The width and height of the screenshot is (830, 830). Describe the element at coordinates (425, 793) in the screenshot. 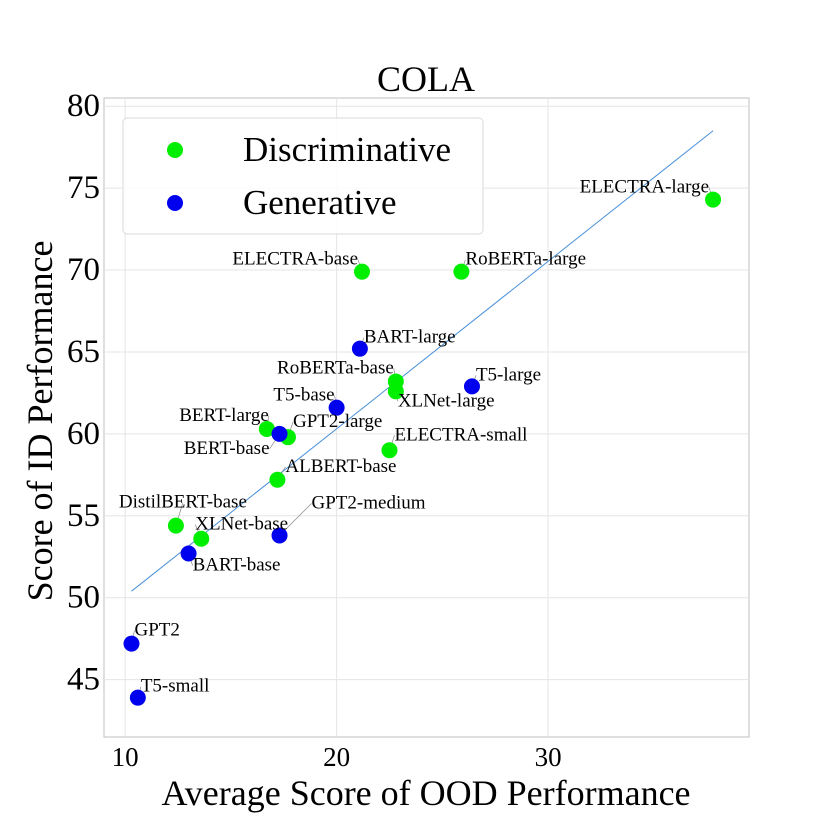

I see `x-axis-label: Average Score of OOD Performance` at that location.